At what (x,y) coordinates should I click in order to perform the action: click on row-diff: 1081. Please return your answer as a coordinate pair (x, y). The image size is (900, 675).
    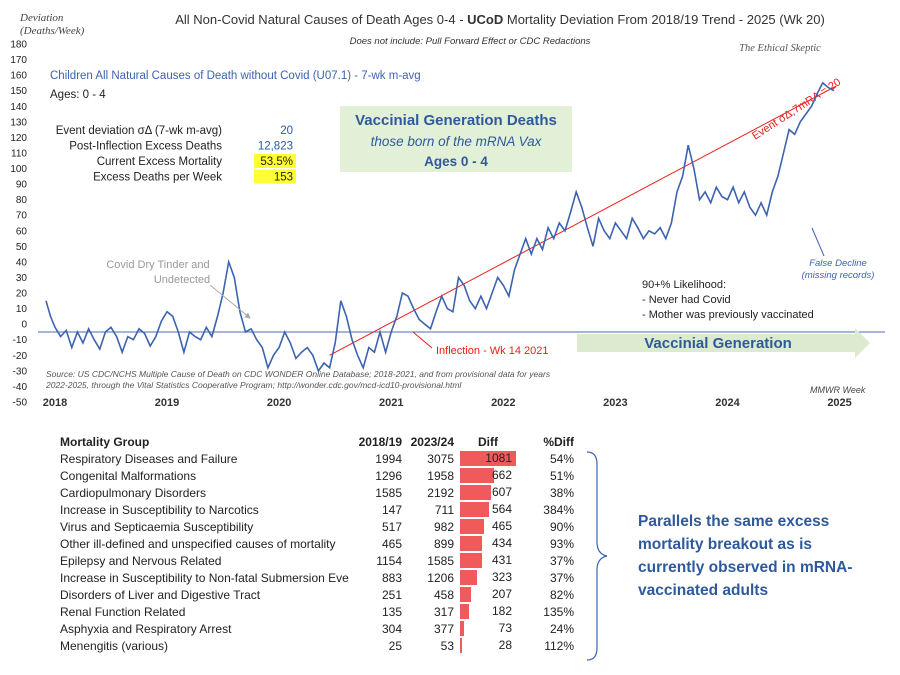
    Looking at the image, I should click on (488, 458).